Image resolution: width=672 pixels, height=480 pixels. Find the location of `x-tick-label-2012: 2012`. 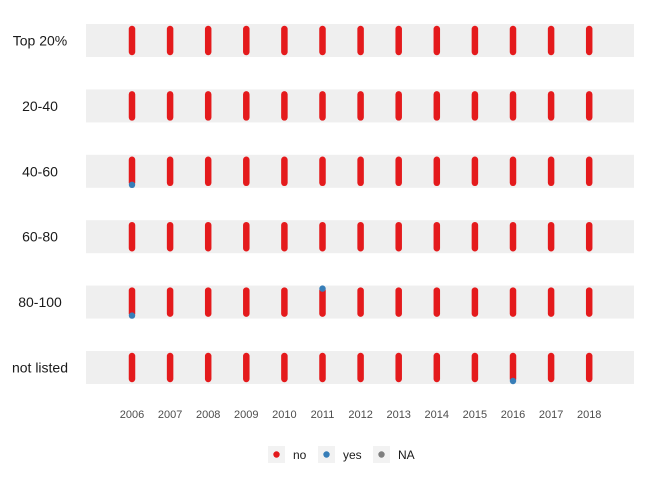

x-tick-label-2012: 2012 is located at coordinates (360, 415).